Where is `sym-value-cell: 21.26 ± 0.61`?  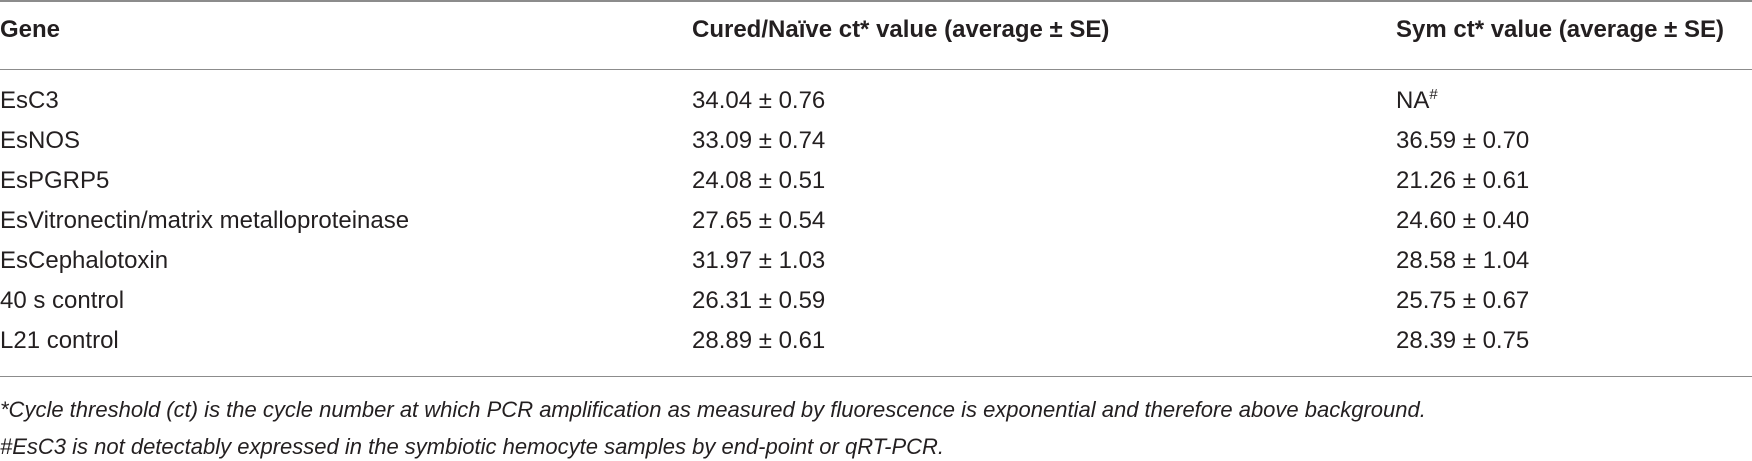 sym-value-cell: 21.26 ± 0.61 is located at coordinates (1463, 180).